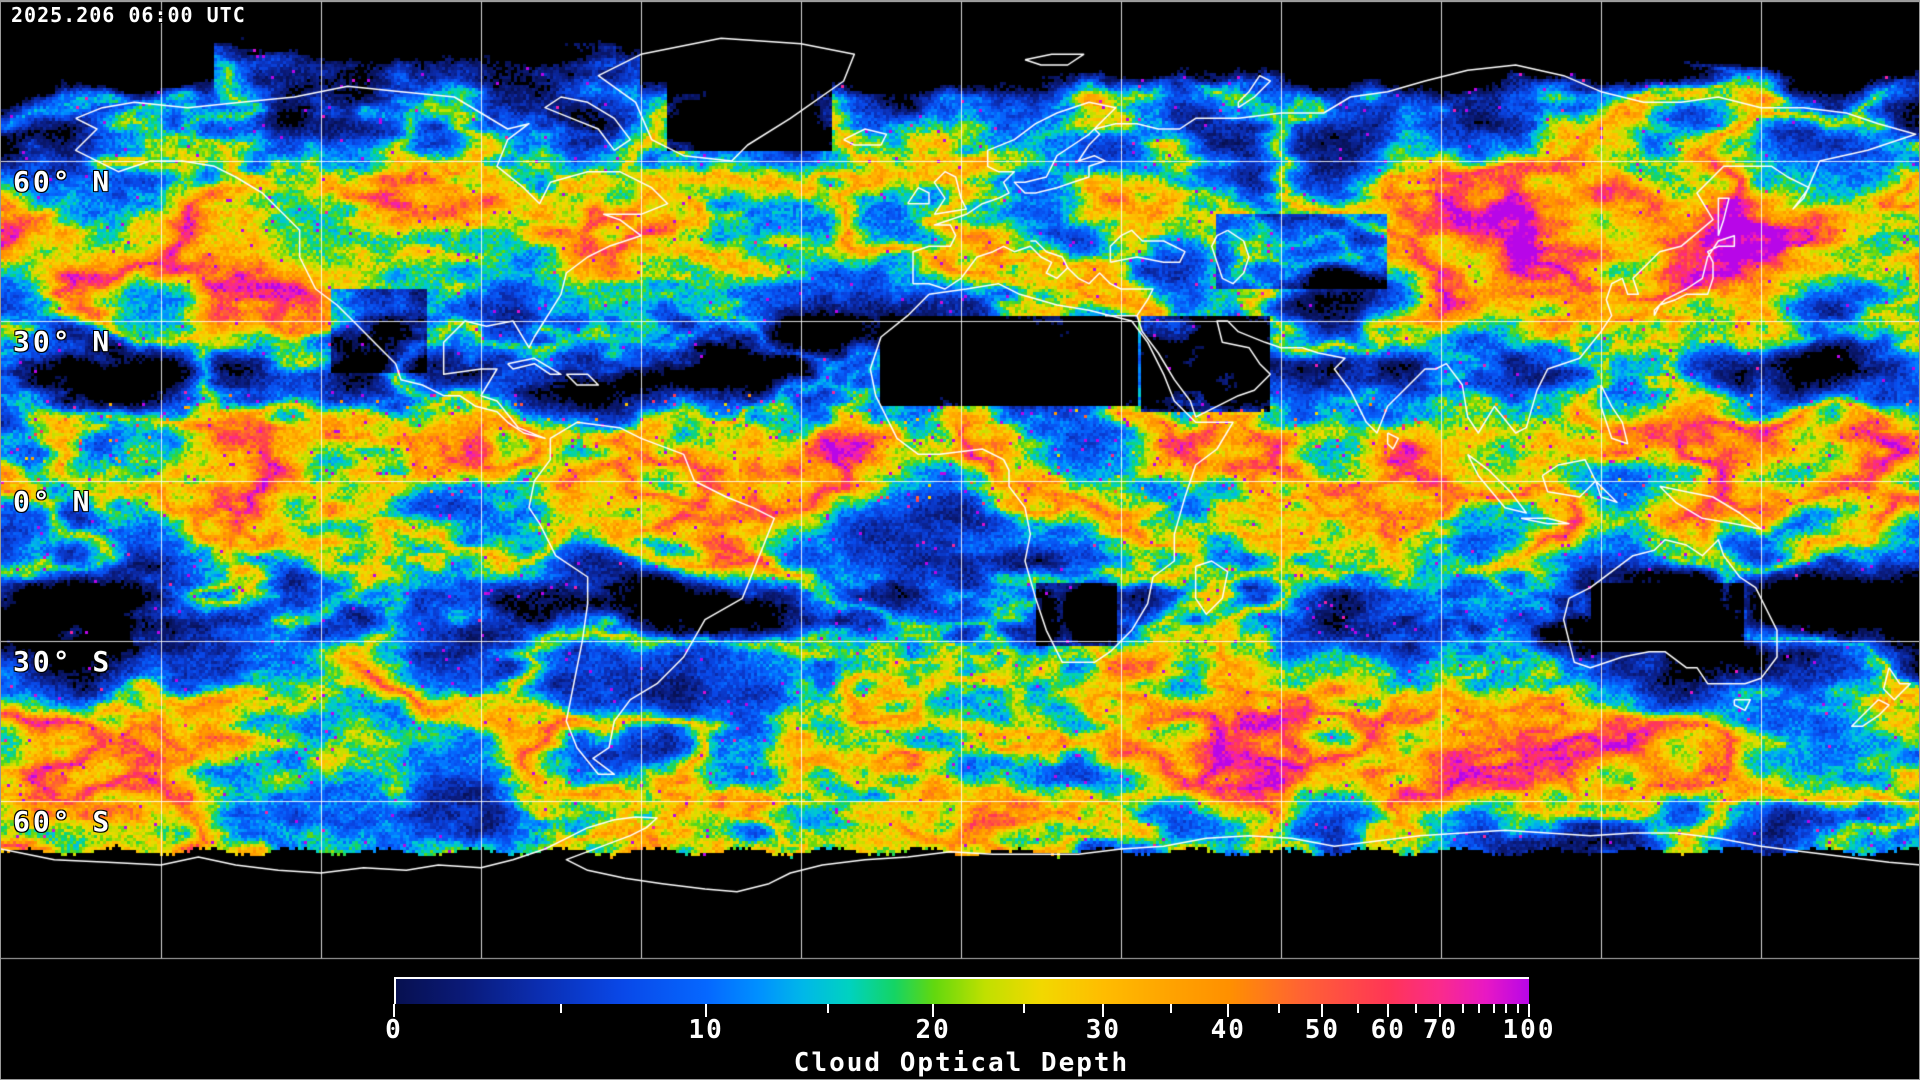  Describe the element at coordinates (128, 15) in the screenshot. I see `timestamp-label: 2025.206 06:00 UTC` at that location.